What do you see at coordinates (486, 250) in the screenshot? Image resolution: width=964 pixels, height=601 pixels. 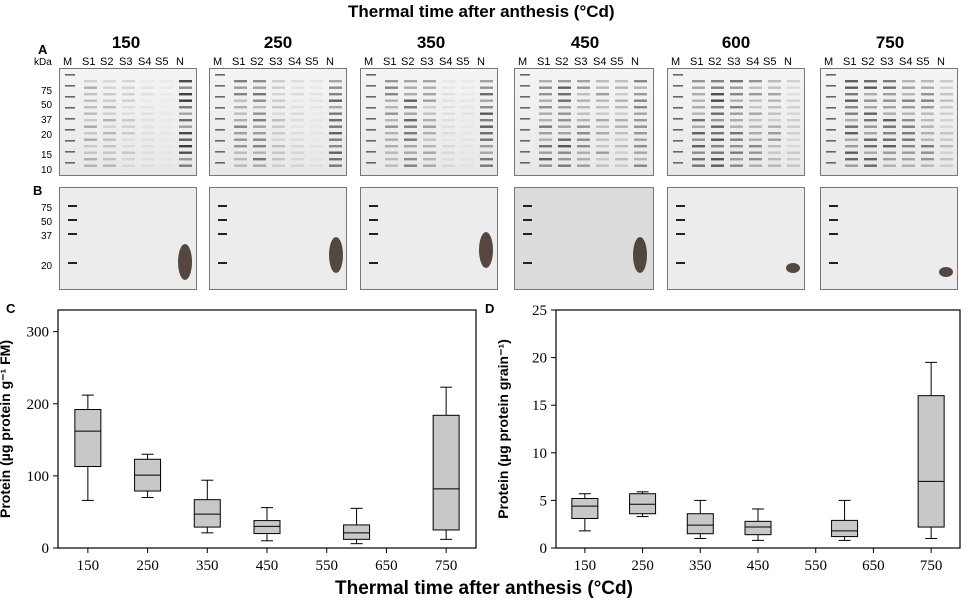 I see `blot-signal` at bounding box center [486, 250].